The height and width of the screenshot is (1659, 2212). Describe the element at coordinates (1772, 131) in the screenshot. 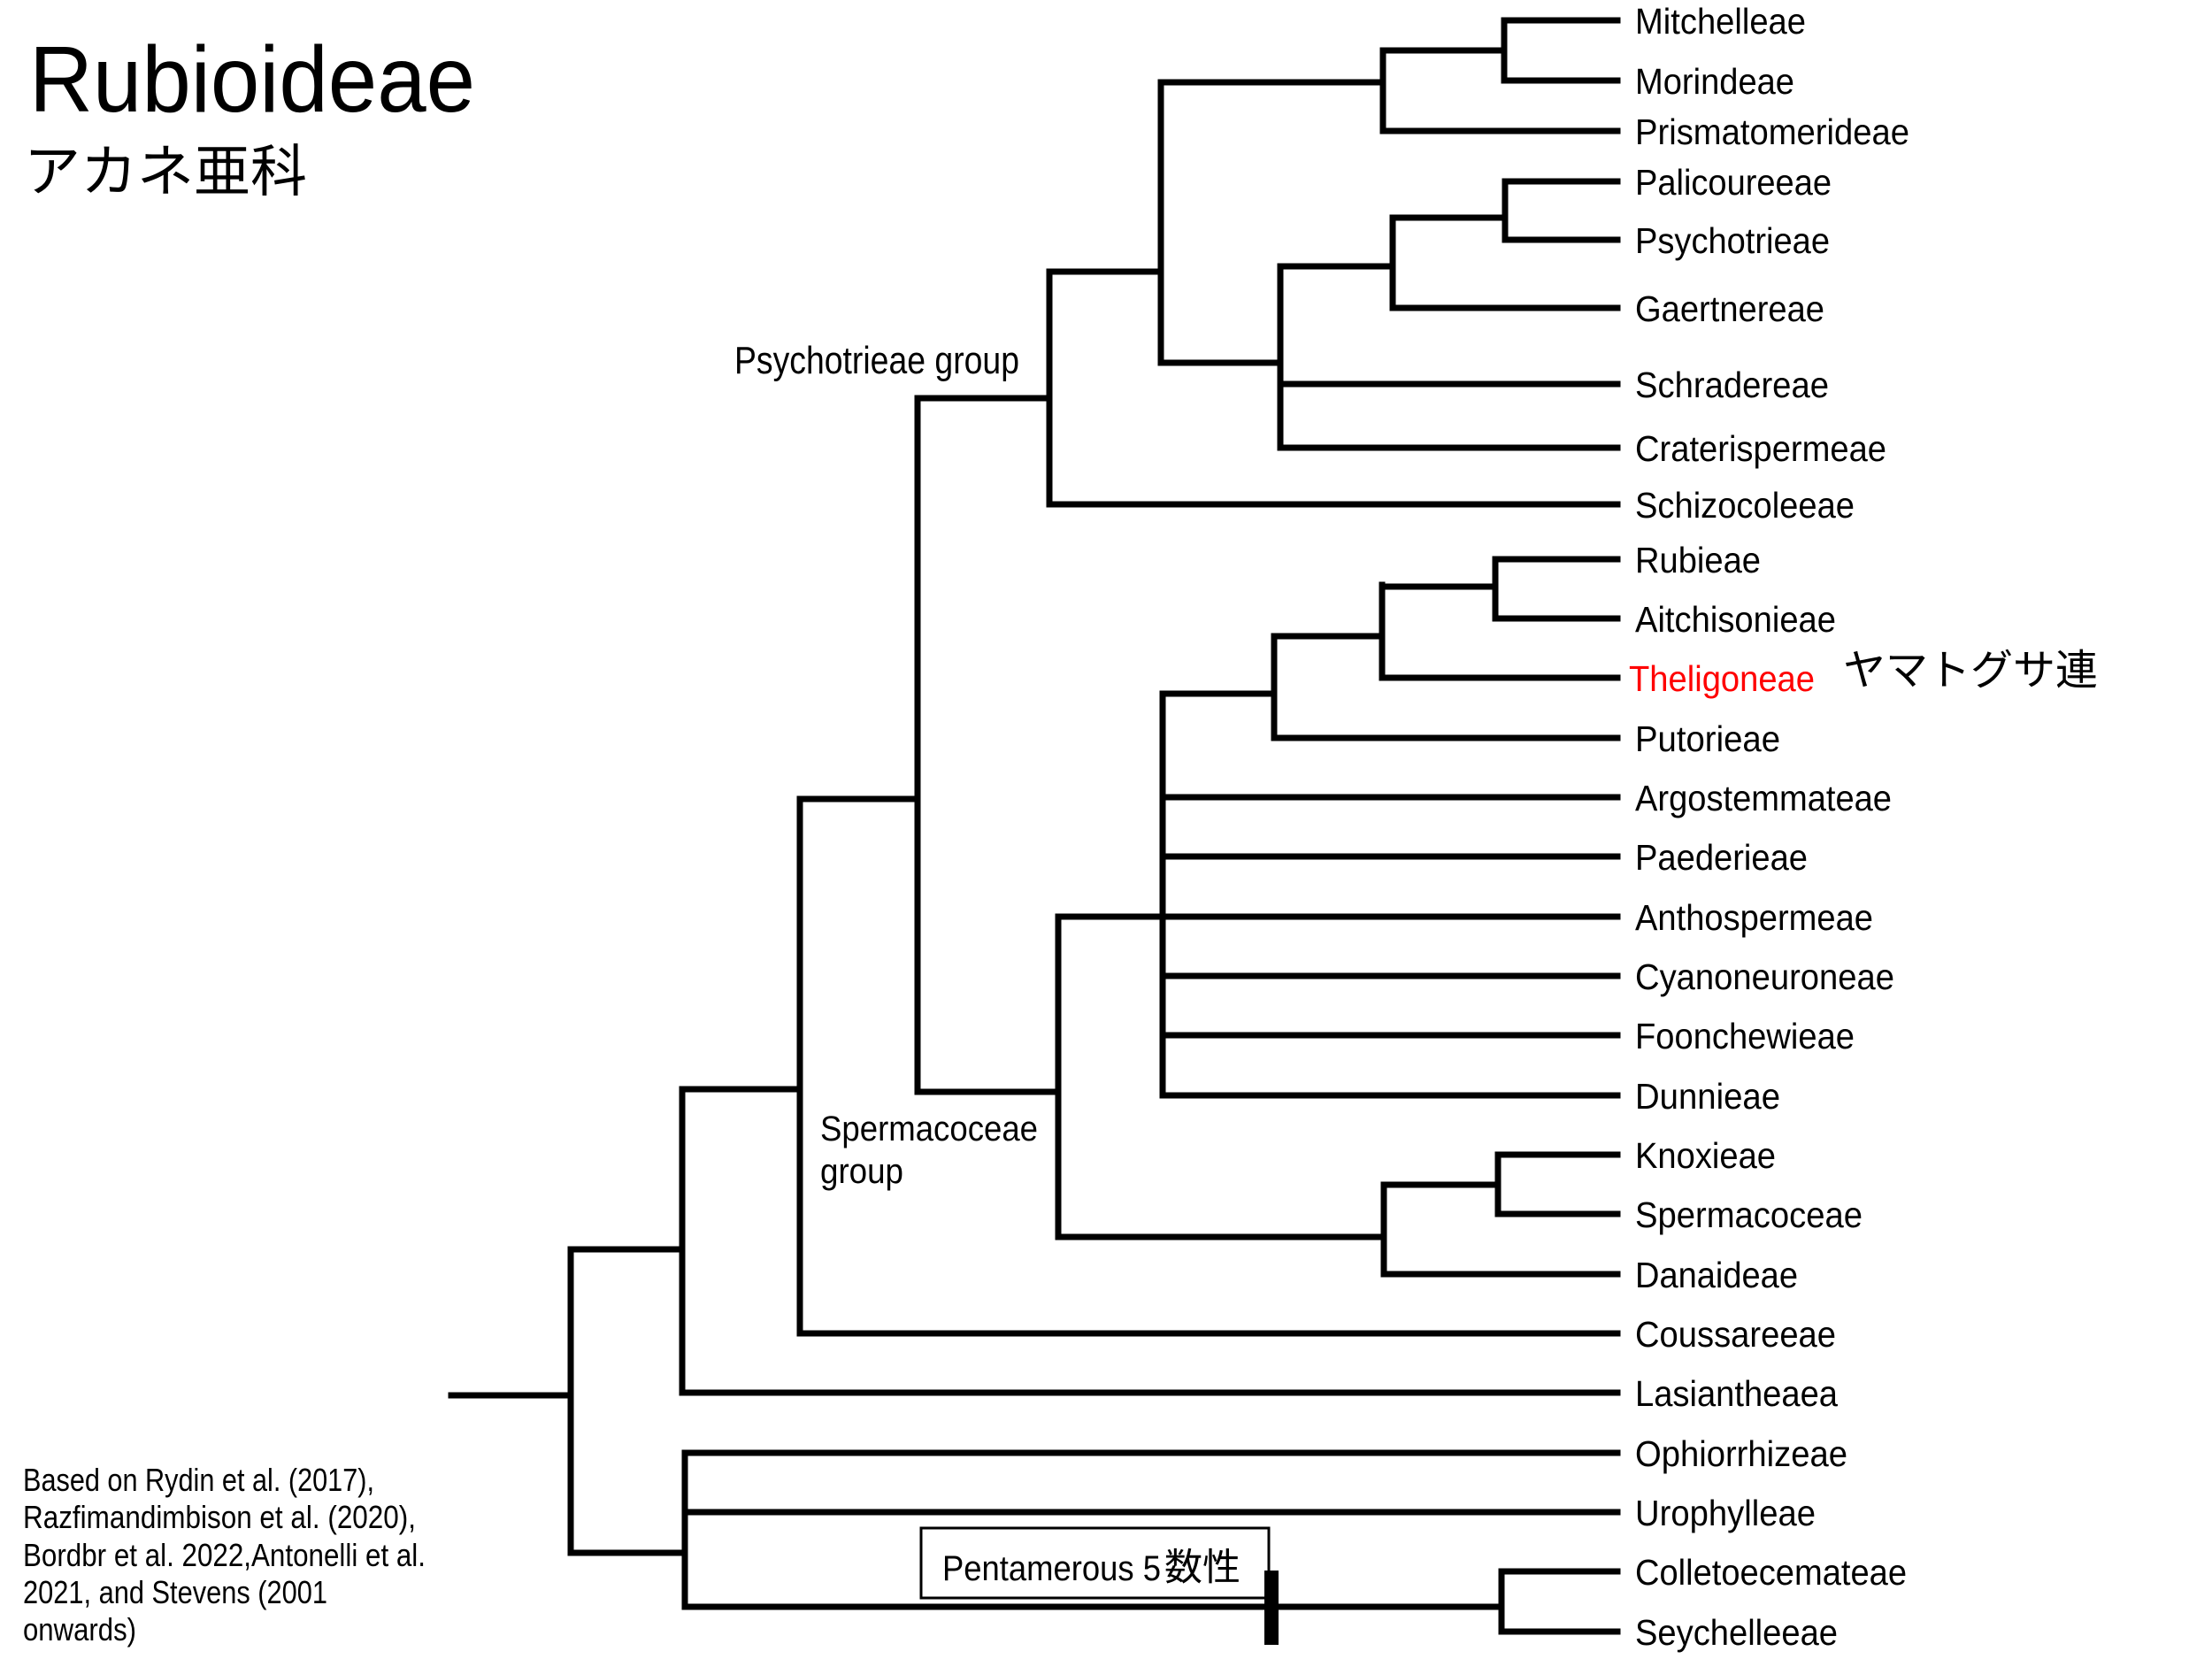

I see `svg-text: Prismatomerideae` at that location.